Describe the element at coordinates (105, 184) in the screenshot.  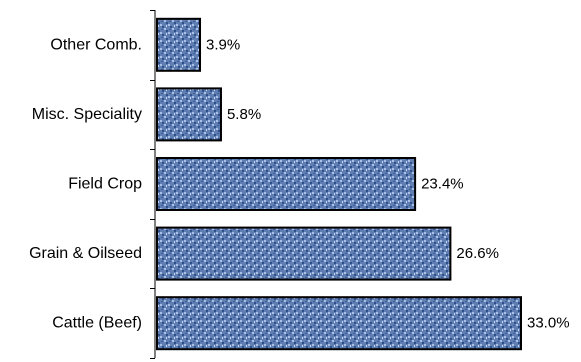
I see `category-label: Field Crop` at that location.